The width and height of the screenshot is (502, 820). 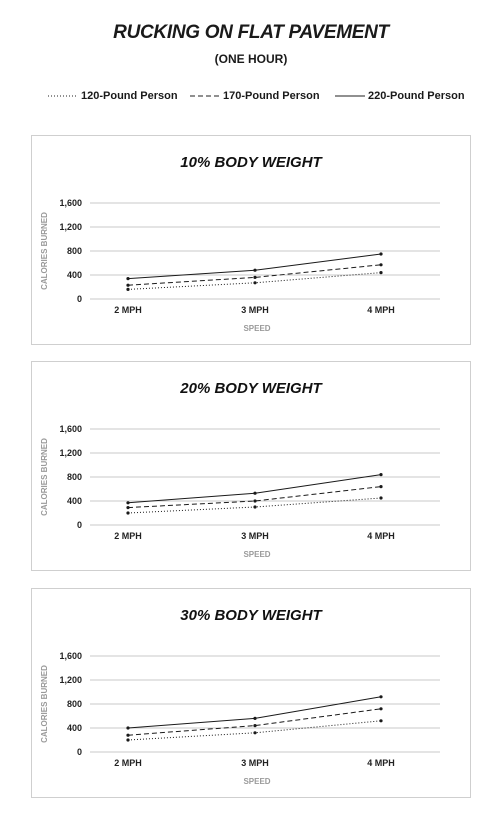 I want to click on legend-item-220: 220-Pound Person, so click(x=400, y=96).